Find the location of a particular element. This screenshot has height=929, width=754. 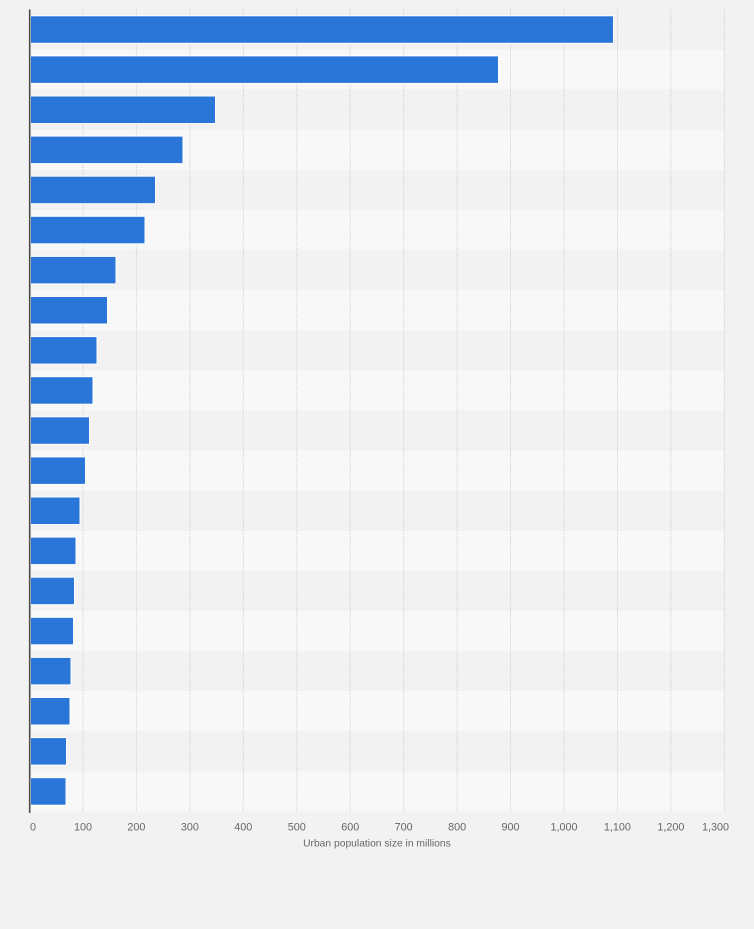

svg-text: 1,300 is located at coordinates (715, 827).